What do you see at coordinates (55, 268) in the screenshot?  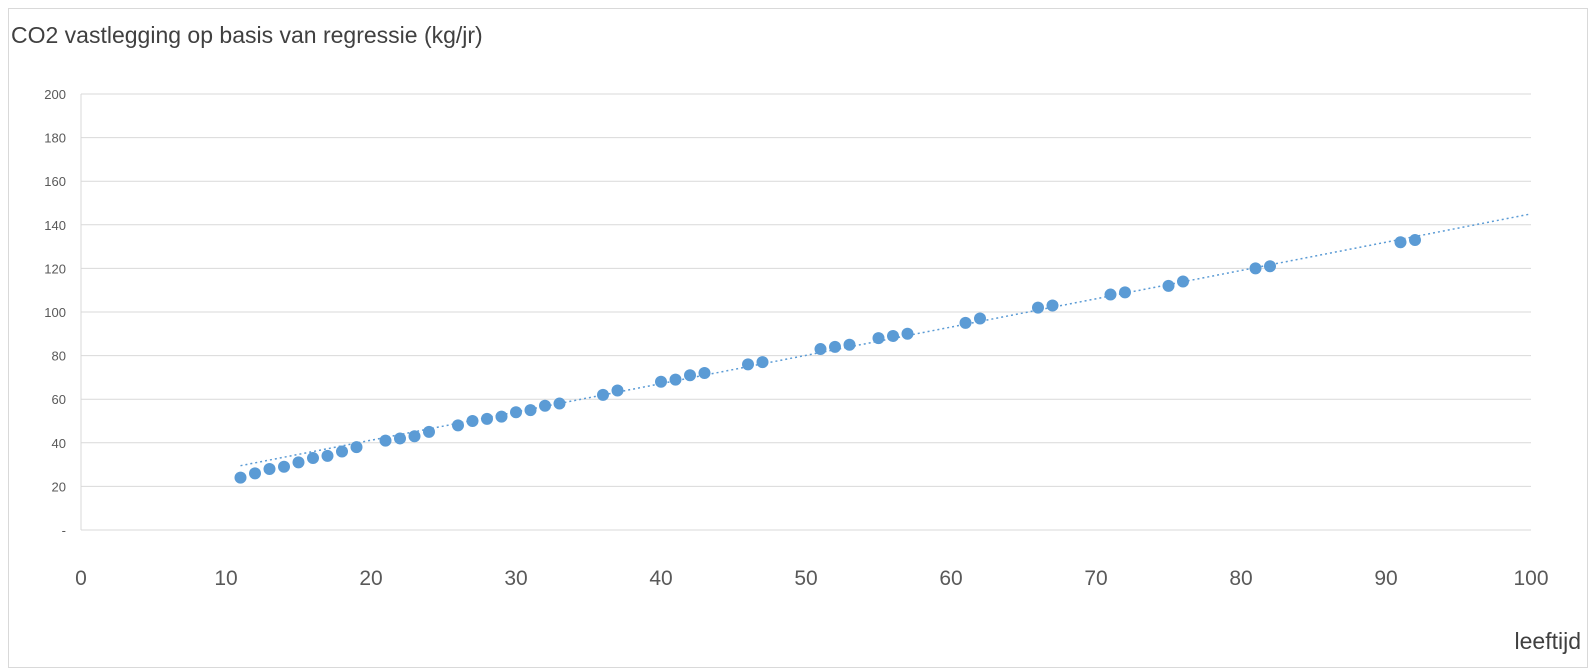 I see `y-tick-label: 120` at bounding box center [55, 268].